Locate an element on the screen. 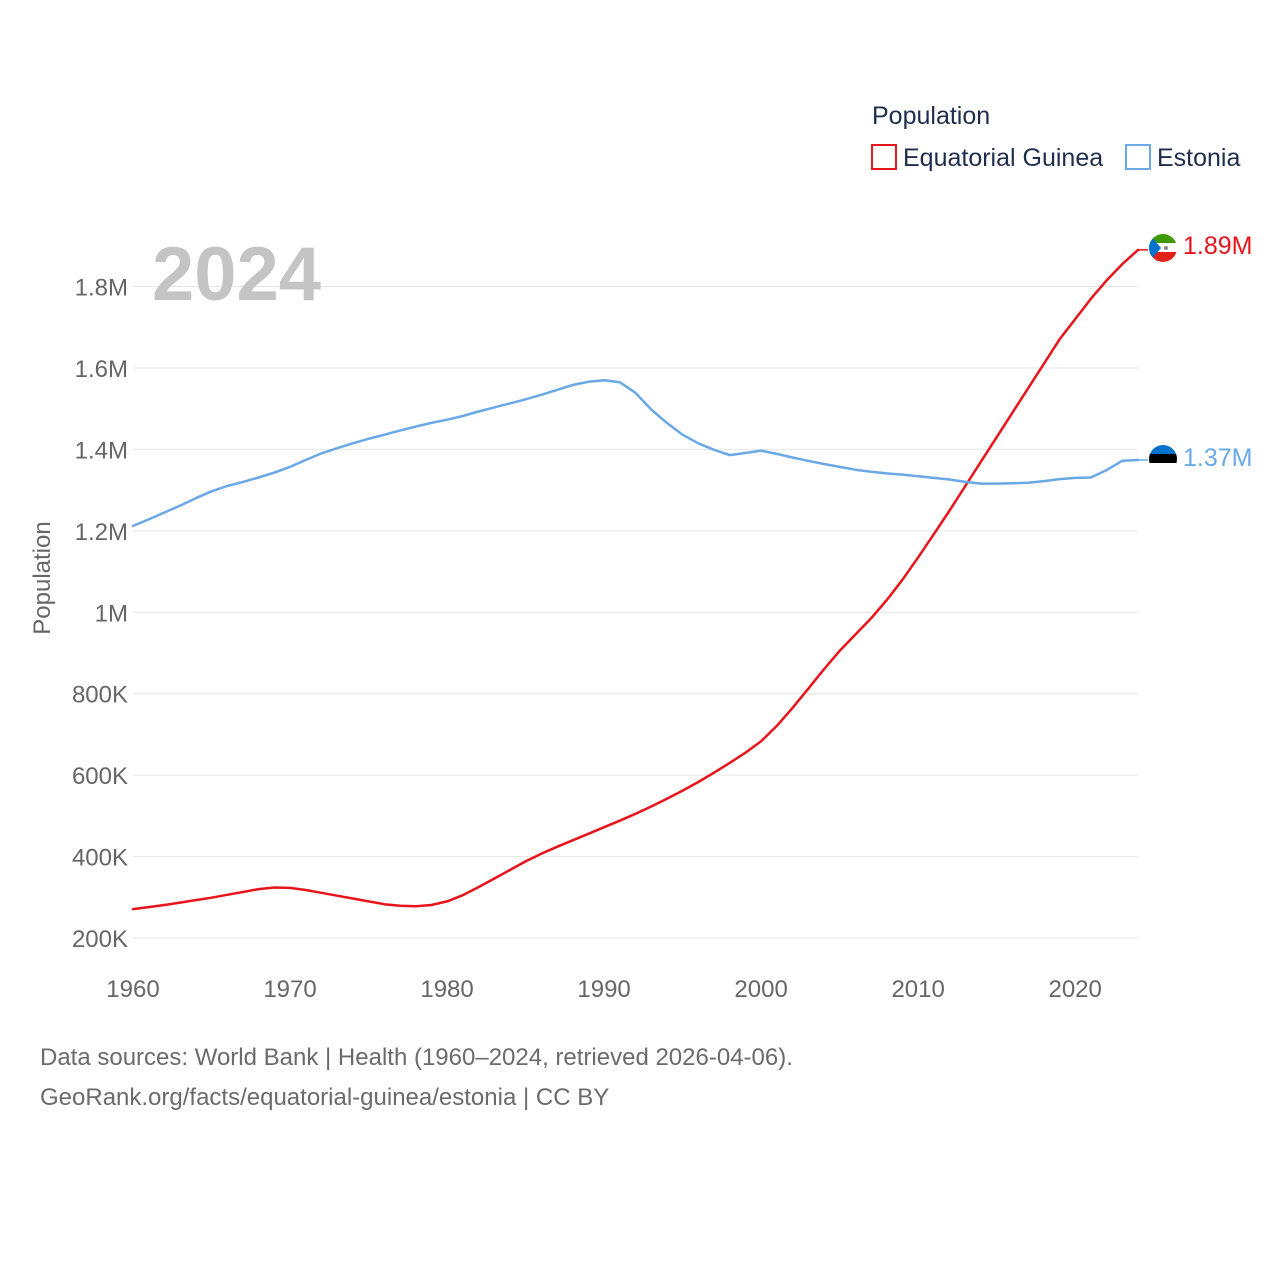  estonia-flag-icon is located at coordinates (1163, 459).